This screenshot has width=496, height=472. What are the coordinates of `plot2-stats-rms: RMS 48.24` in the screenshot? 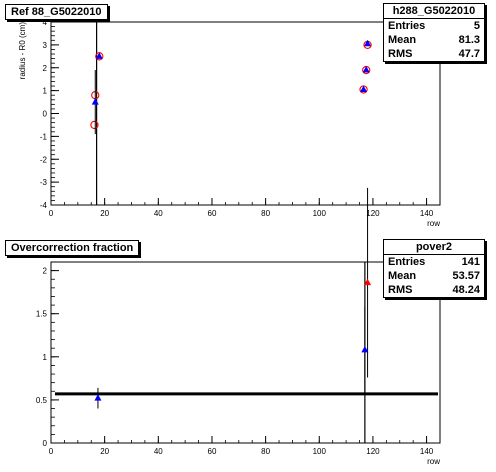 It's located at (434, 290).